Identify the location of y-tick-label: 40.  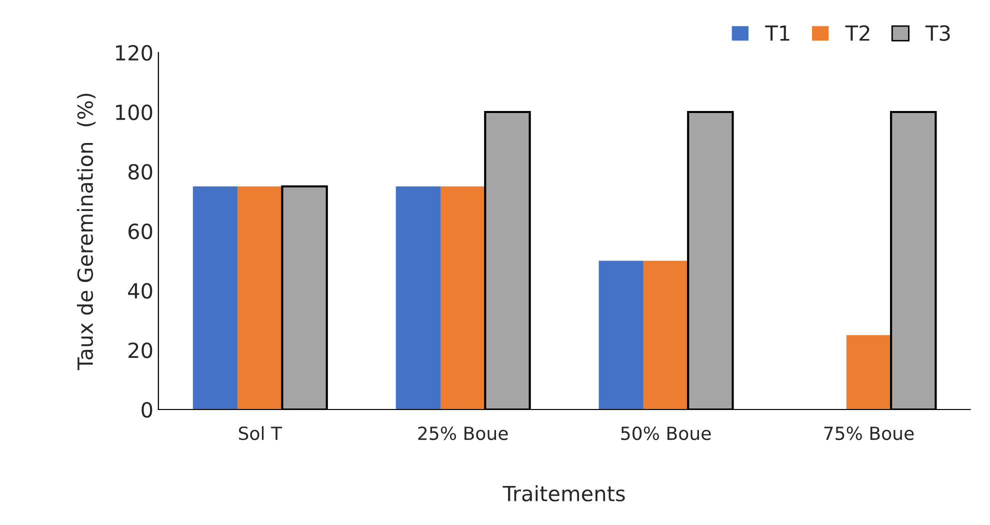
(140, 290).